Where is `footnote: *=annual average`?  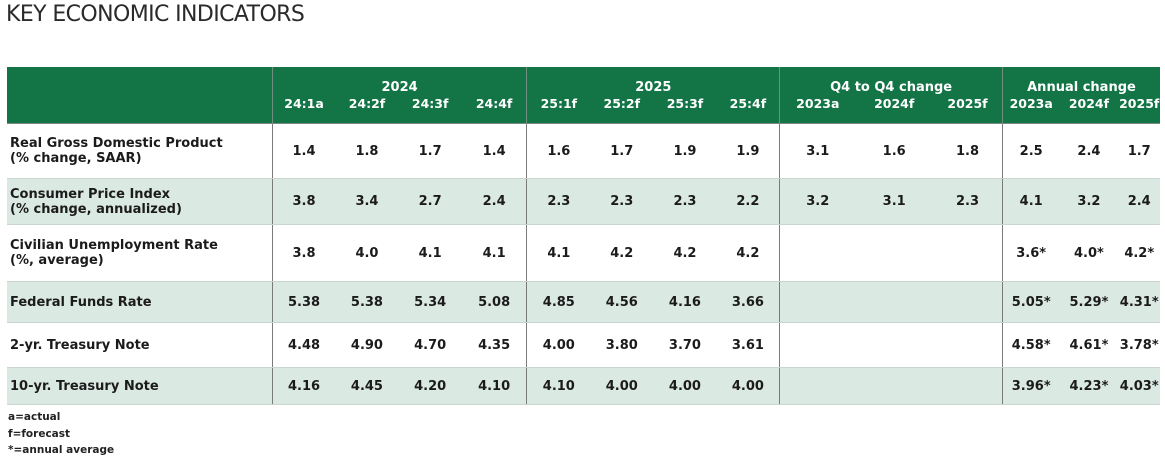 footnote: *=annual average is located at coordinates (61, 450).